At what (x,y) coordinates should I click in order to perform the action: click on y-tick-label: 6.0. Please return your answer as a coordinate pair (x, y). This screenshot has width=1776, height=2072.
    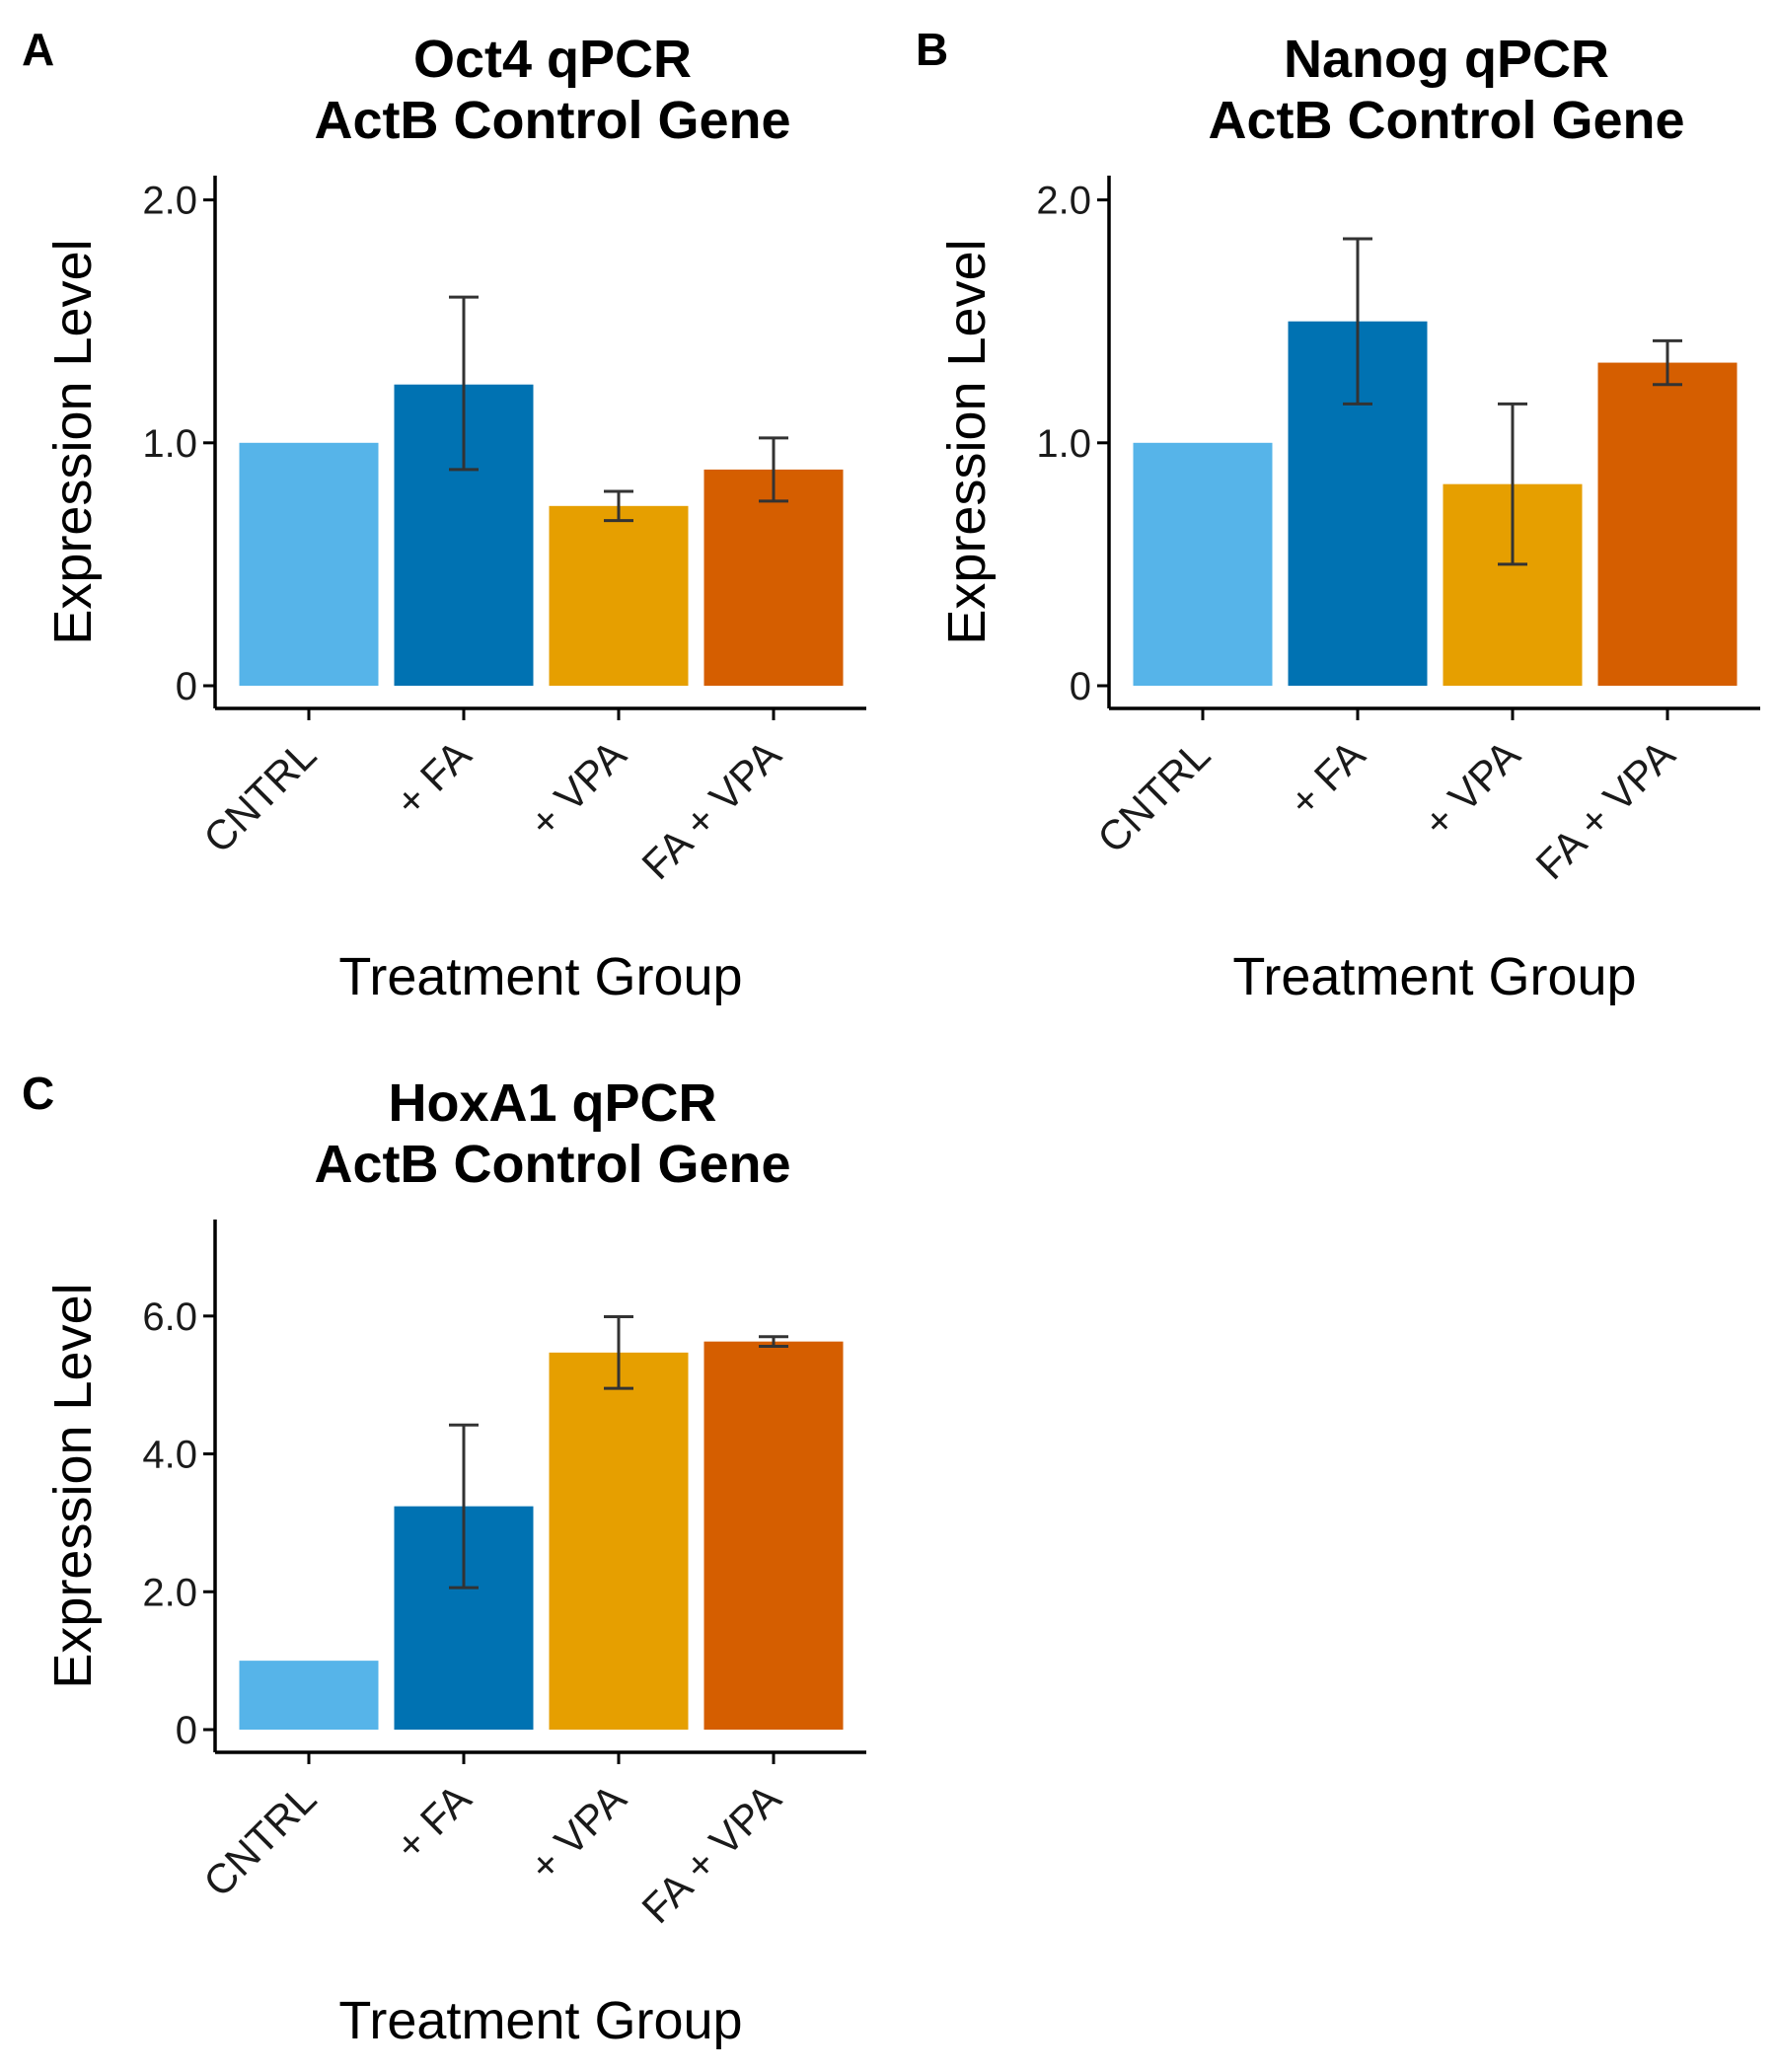
    Looking at the image, I should click on (169, 1317).